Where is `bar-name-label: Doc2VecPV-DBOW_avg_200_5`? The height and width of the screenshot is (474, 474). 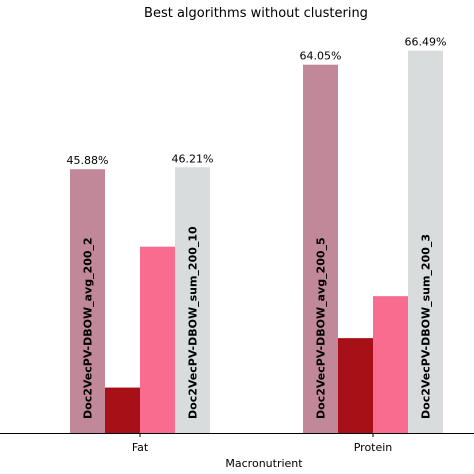 bar-name-label: Doc2VecPV-DBOW_avg_200_5 is located at coordinates (321, 328).